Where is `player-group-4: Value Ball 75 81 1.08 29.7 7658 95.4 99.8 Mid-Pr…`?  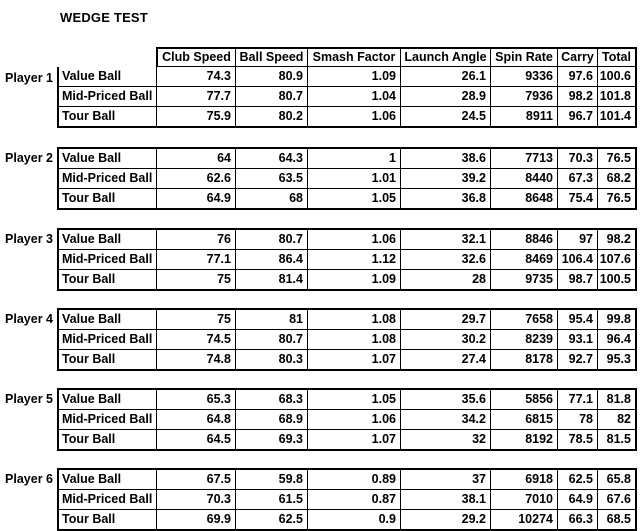 player-group-4: Value Ball 75 81 1.08 29.7 7658 95.4 99.8 Mid-Pr… is located at coordinates (347, 339).